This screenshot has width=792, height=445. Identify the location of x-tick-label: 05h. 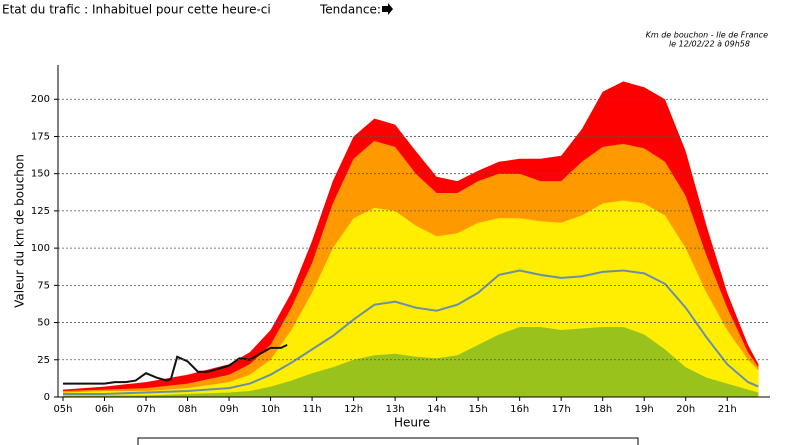
(62, 409).